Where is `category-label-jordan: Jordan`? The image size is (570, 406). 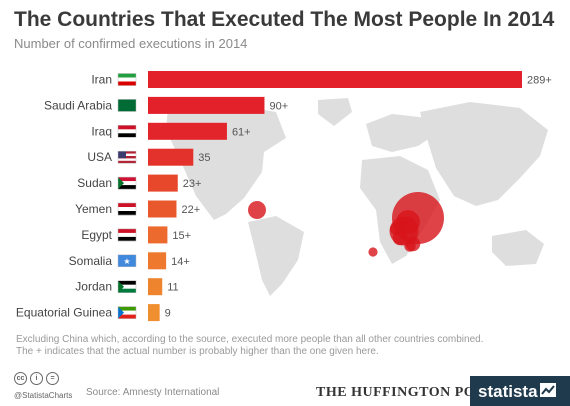
category-label-jordan: Jordan is located at coordinates (93, 287).